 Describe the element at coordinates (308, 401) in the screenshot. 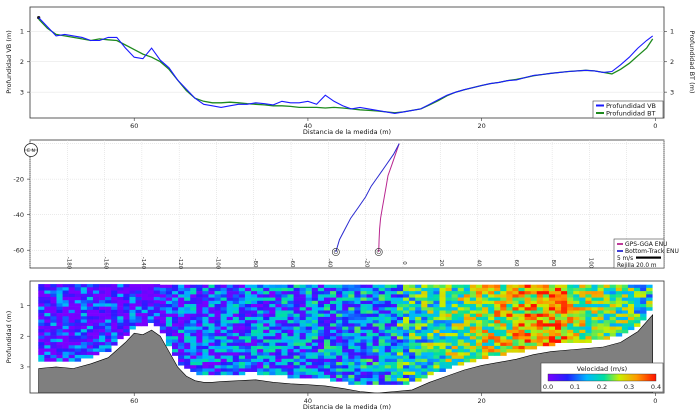

I see `velocity-x-tick-label: 40` at that location.